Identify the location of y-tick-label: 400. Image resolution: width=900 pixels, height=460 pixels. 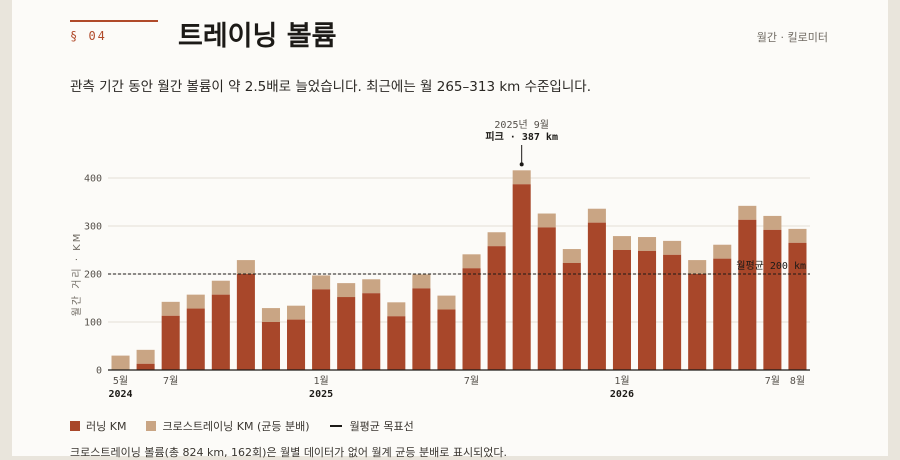
(93, 179).